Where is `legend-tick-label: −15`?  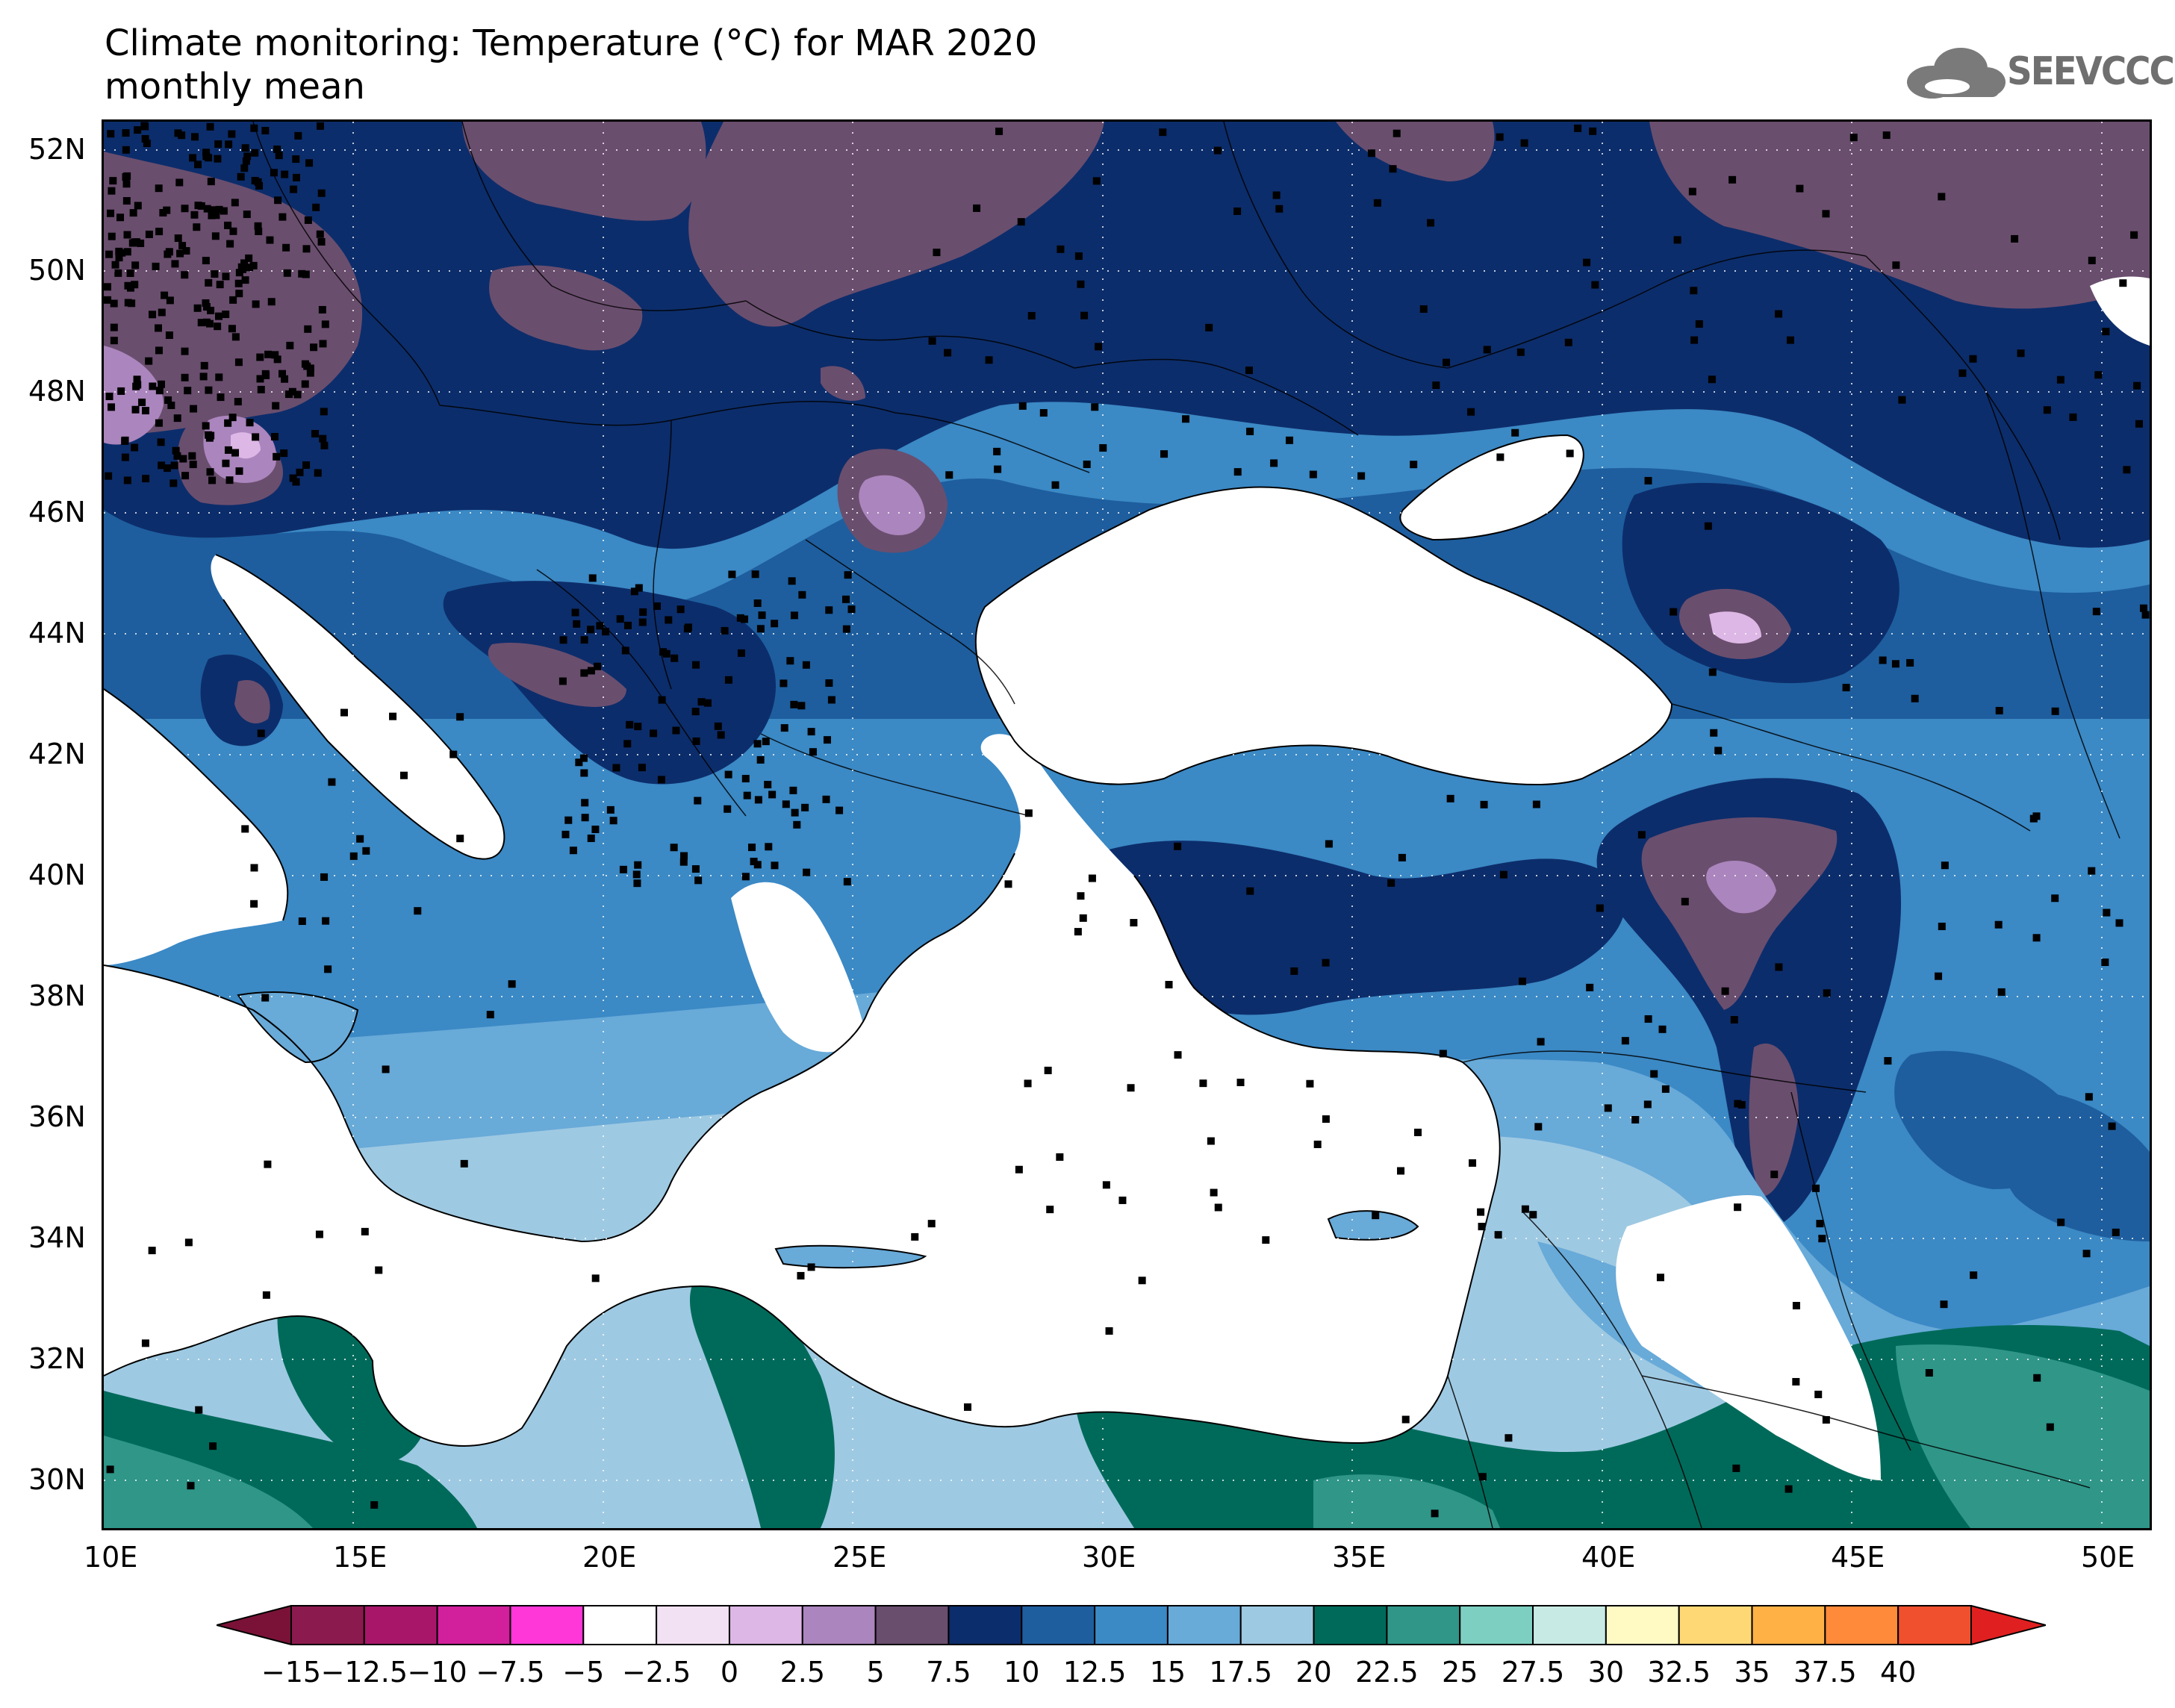
legend-tick-label: −15 is located at coordinates (291, 1672).